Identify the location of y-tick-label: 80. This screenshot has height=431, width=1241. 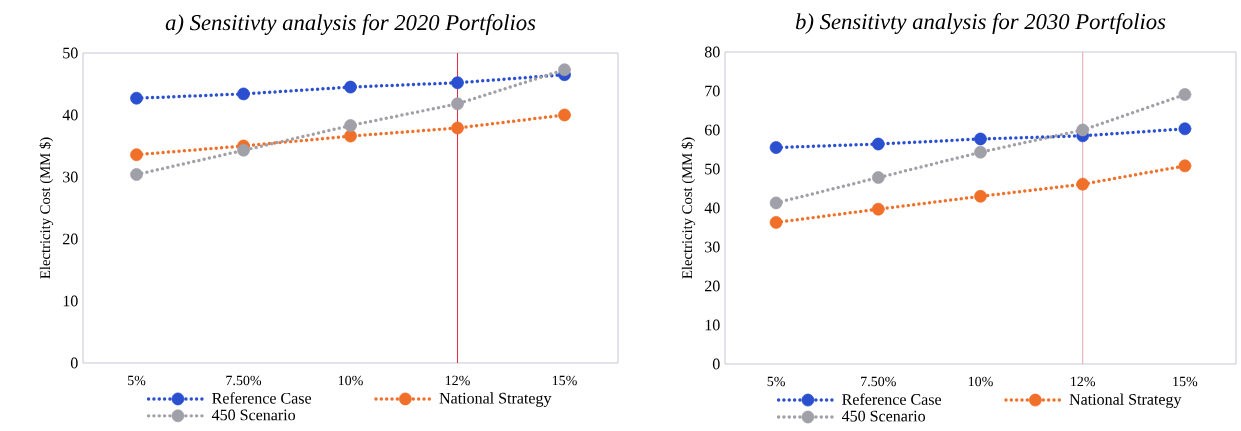
(712, 52).